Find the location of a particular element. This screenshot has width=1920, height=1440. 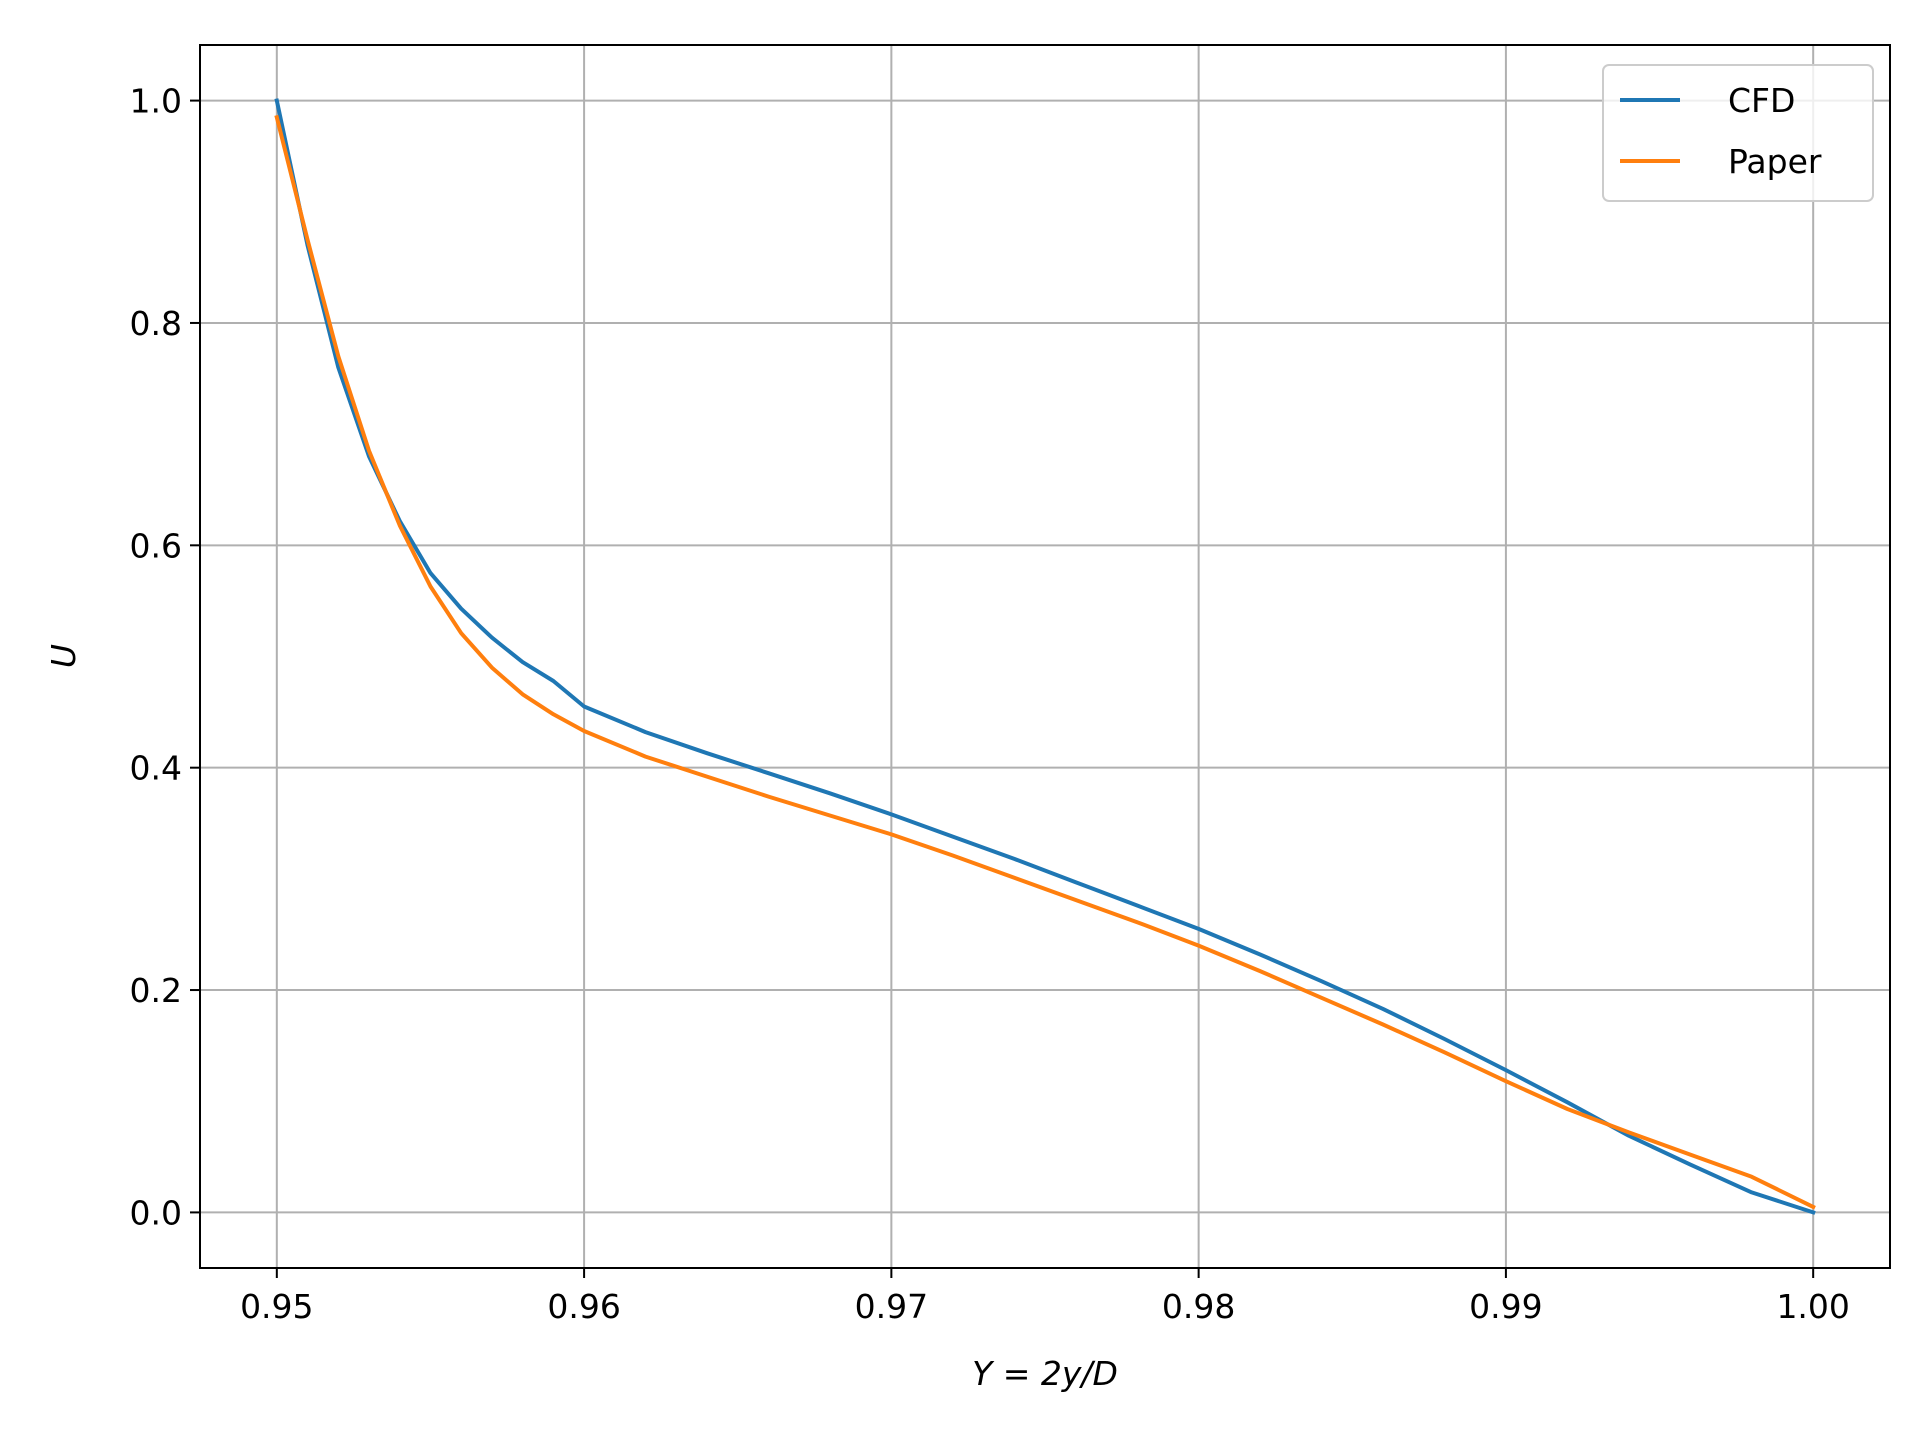

x-tick-label: 0.97 is located at coordinates (891, 1306).